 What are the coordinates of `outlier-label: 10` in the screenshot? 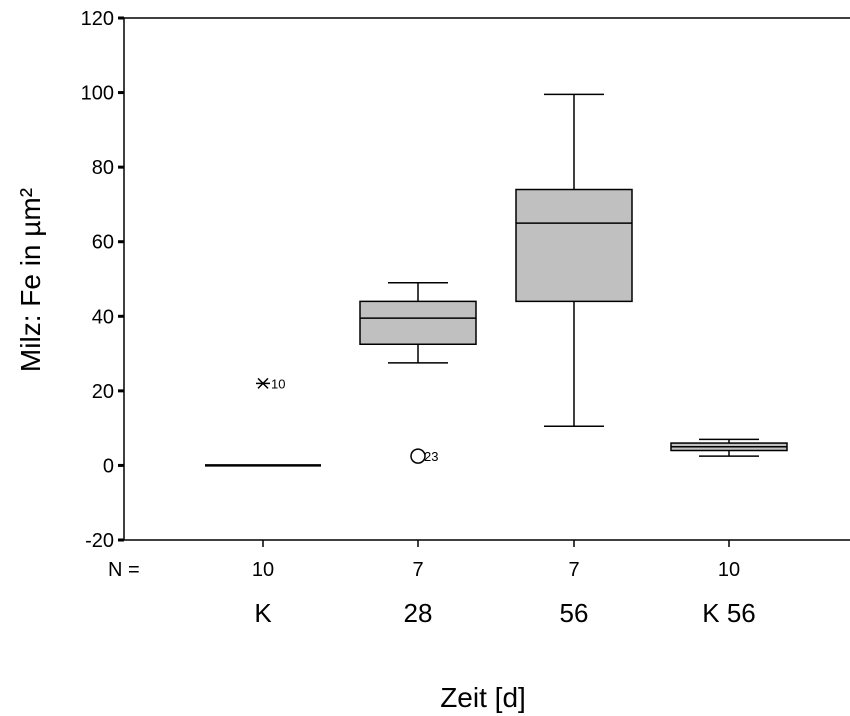 It's located at (278, 383).